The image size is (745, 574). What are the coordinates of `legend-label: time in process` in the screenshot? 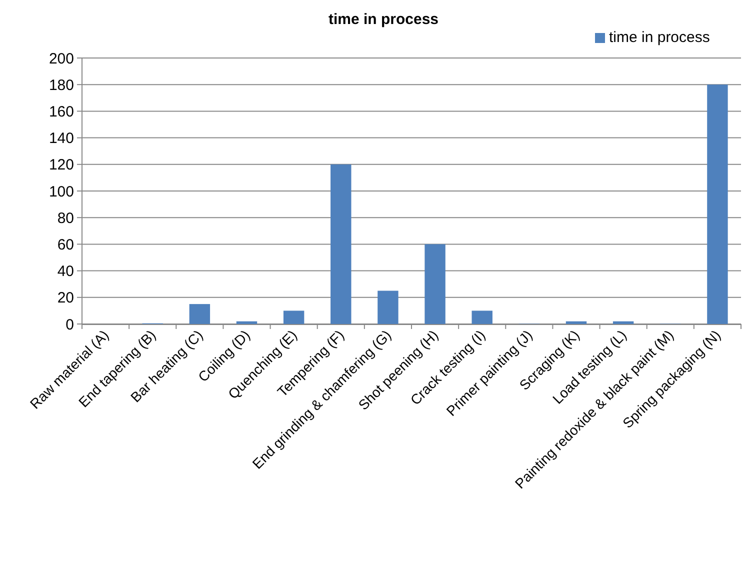 It's located at (659, 37).